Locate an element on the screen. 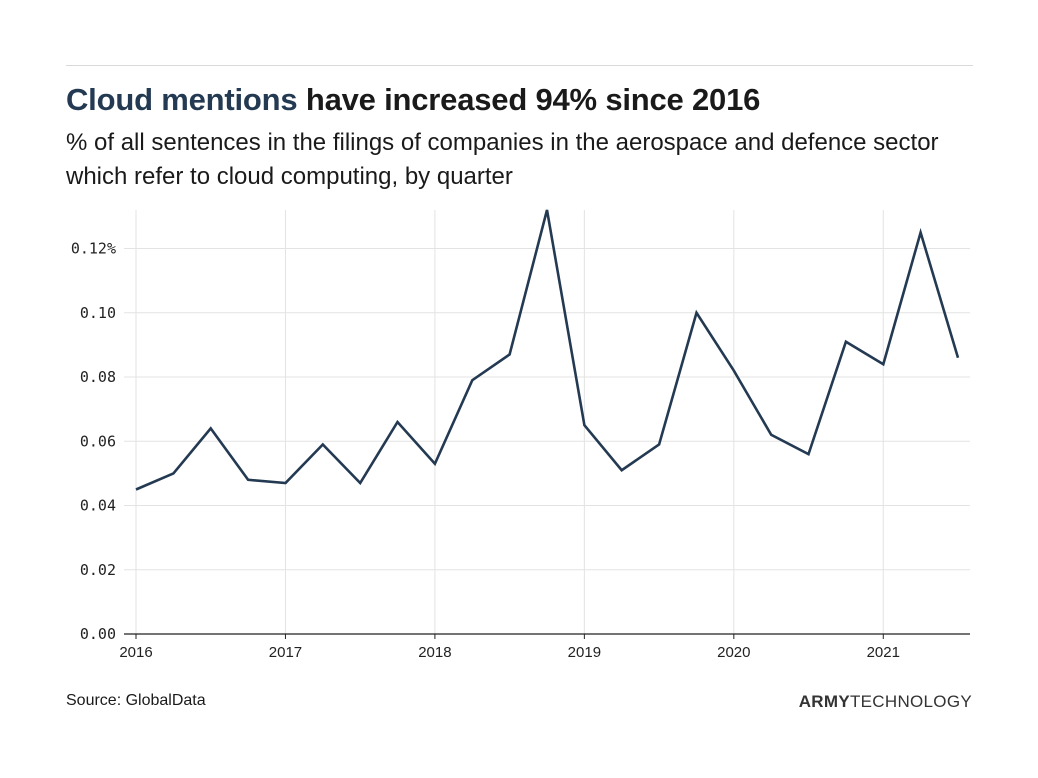  source-note: Source: GlobalData is located at coordinates (136, 700).